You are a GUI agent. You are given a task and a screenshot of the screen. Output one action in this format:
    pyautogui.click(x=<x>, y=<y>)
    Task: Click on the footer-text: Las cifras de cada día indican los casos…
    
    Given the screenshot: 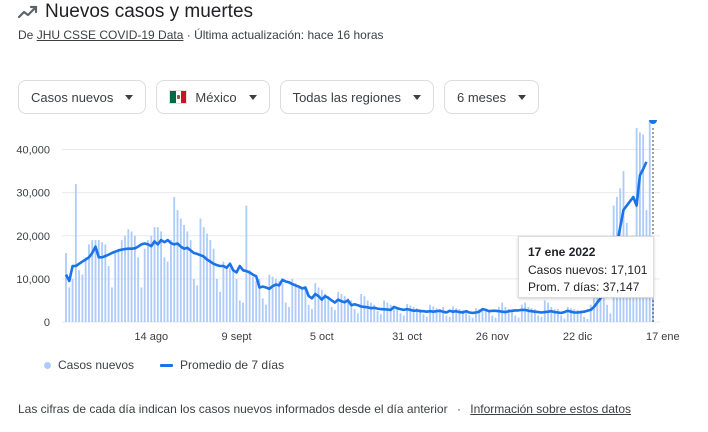 What is the action you would take?
    pyautogui.click(x=233, y=409)
    